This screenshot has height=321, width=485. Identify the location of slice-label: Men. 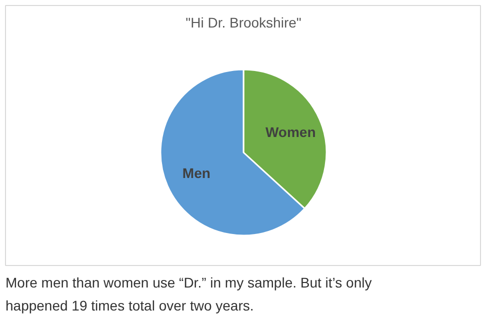
(196, 173).